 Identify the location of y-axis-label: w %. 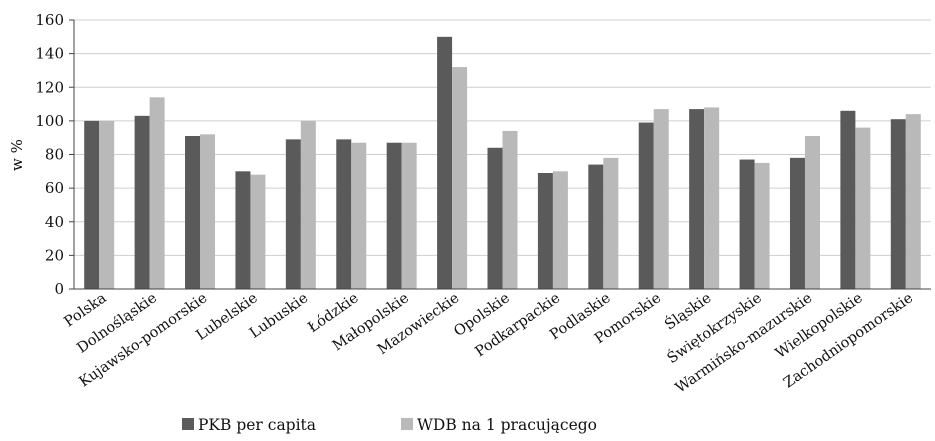
(17, 155).